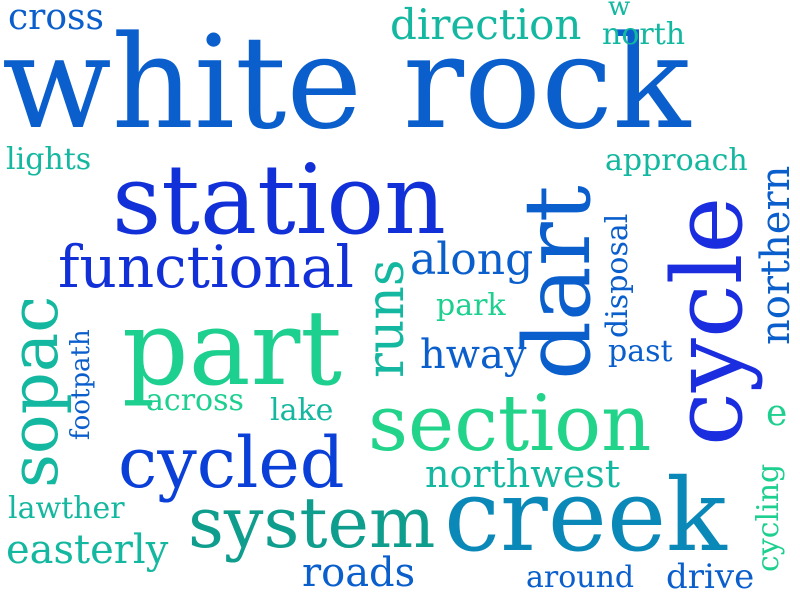 The image size is (800, 600). Describe the element at coordinates (708, 321) in the screenshot. I see `word-cycle: cycle` at that location.